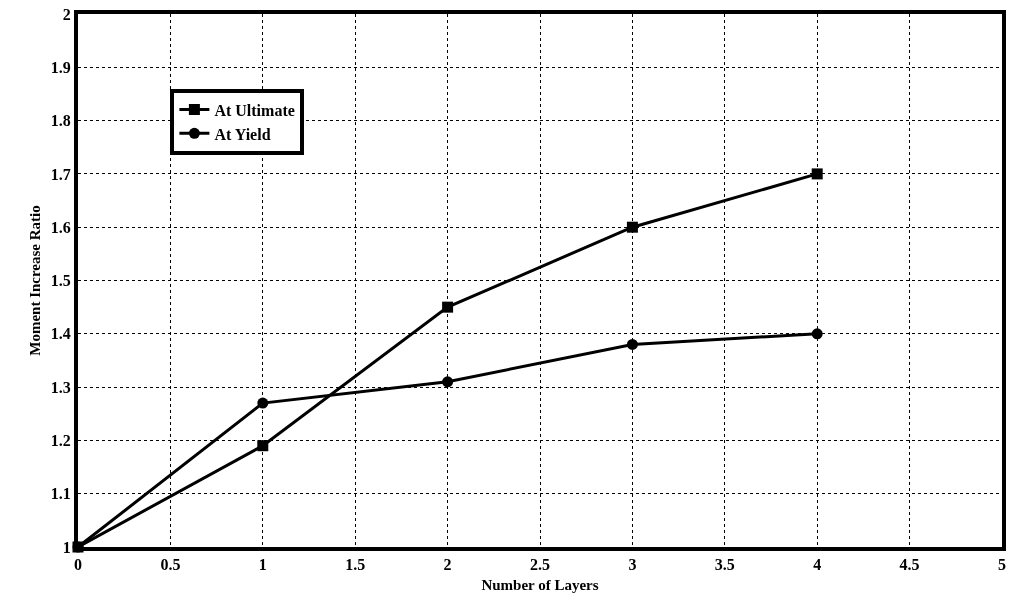  I want to click on y-tick-label: 1.9, so click(60, 67).